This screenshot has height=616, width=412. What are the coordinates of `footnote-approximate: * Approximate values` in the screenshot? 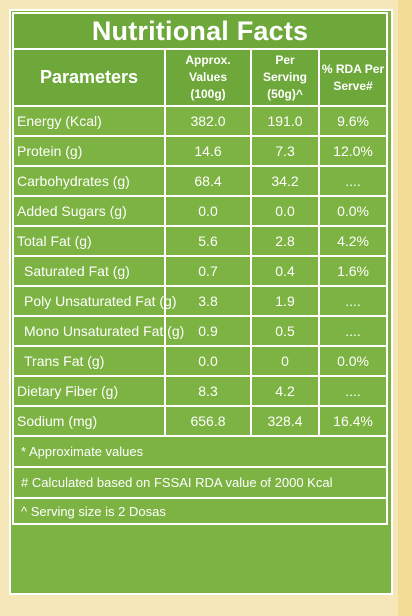 It's located at (200, 451).